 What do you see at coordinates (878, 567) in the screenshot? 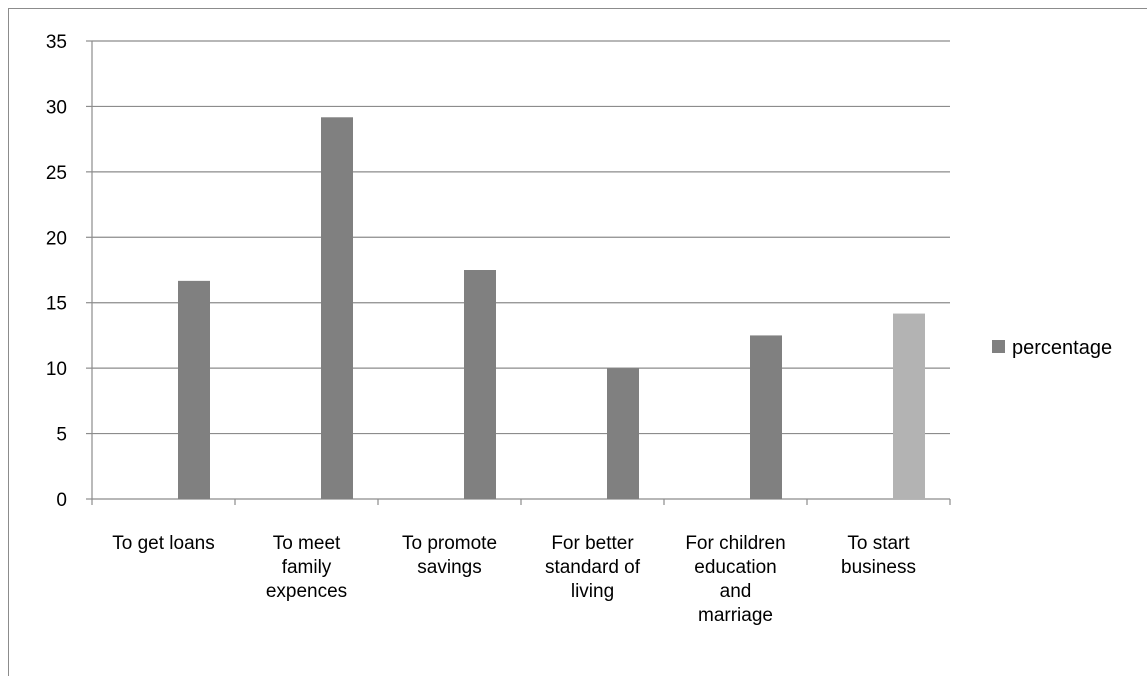
I see `x-tick-label-line: business` at bounding box center [878, 567].